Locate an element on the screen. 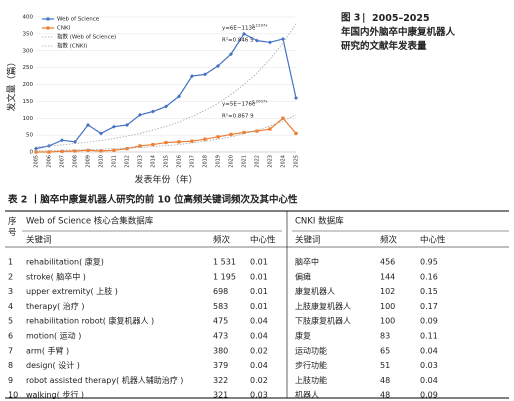 This screenshot has height=401, width=514. x-tick-label: 2010 is located at coordinates (102, 161).